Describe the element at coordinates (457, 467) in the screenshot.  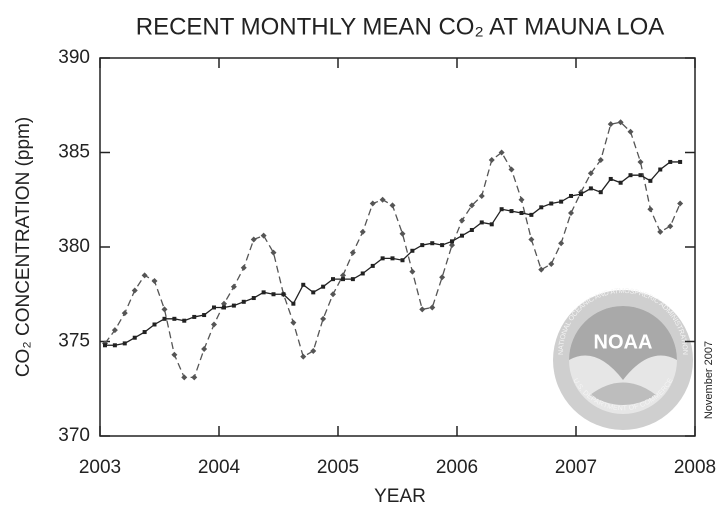
I see `x-tick-label: 2006` at that location.